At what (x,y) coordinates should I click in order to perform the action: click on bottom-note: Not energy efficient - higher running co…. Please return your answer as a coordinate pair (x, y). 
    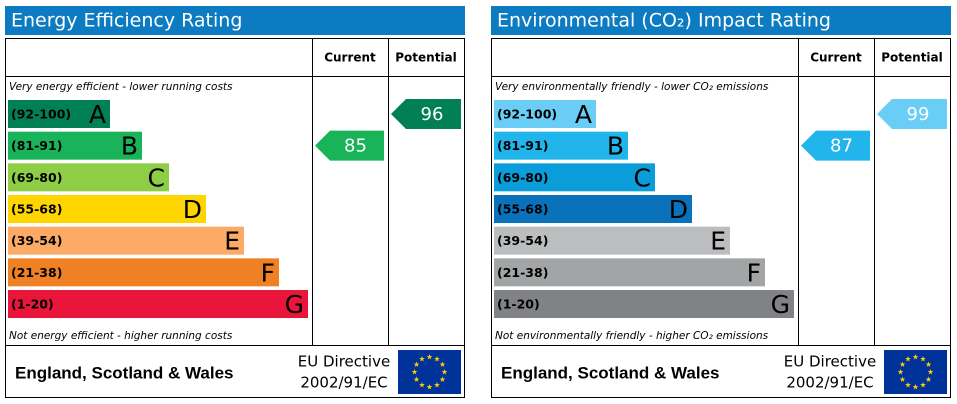
    Looking at the image, I should click on (121, 336).